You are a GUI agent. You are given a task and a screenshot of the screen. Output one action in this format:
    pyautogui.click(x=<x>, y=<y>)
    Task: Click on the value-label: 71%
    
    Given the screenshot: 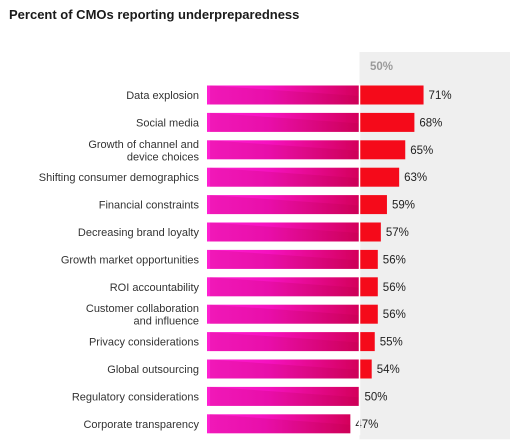 What is the action you would take?
    pyautogui.click(x=440, y=96)
    